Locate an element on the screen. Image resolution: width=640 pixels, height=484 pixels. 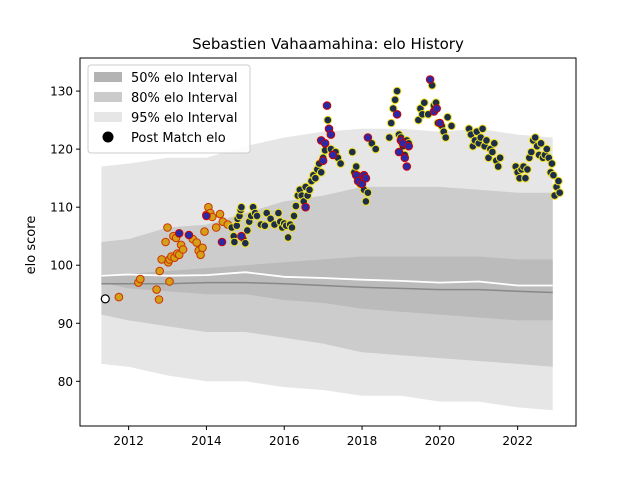
y-tick-label: 100 is located at coordinates (61, 266).